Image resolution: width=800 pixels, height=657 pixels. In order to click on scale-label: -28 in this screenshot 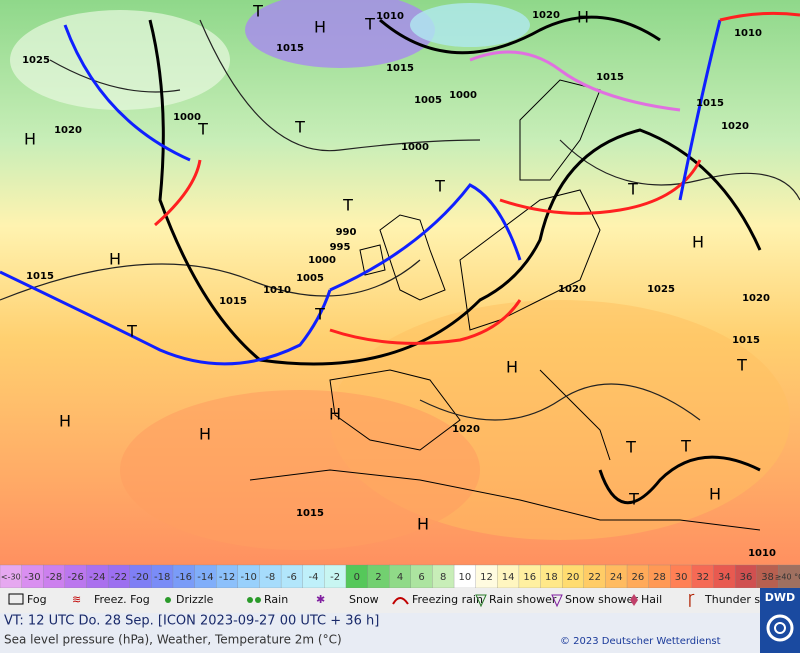, I will do `click(54, 577)`.